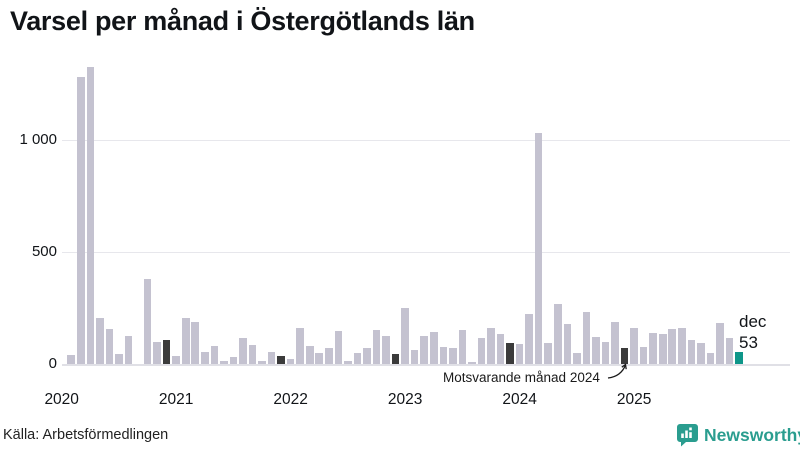  I want to click on y-tick-label-1000: 1 000, so click(38, 139).